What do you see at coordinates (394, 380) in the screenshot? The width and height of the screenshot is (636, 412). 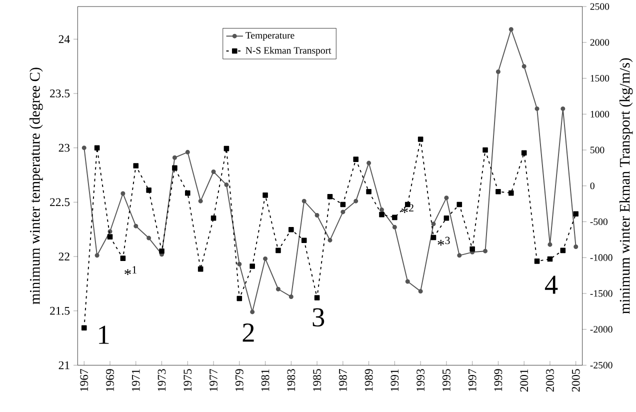 I see `x-tick-label: 1991` at bounding box center [394, 380].